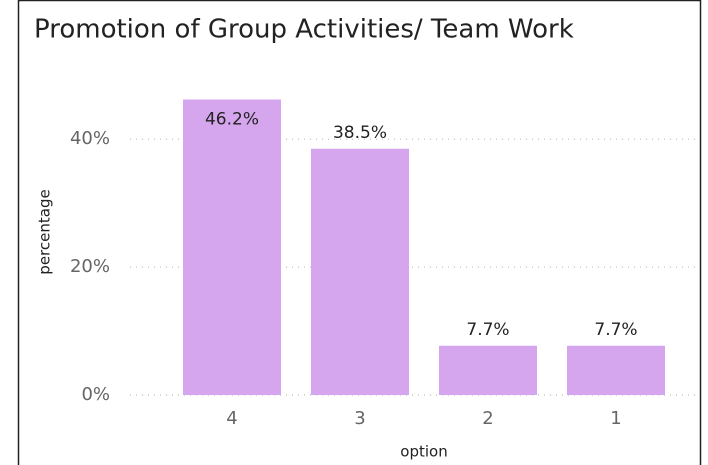 The image size is (708, 465). I want to click on y-tick-label: 40%, so click(90, 138).